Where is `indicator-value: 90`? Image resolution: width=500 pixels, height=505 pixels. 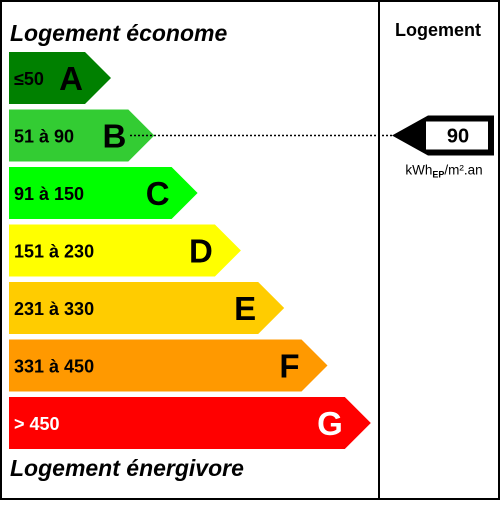
indicator-value: 90 is located at coordinates (458, 137).